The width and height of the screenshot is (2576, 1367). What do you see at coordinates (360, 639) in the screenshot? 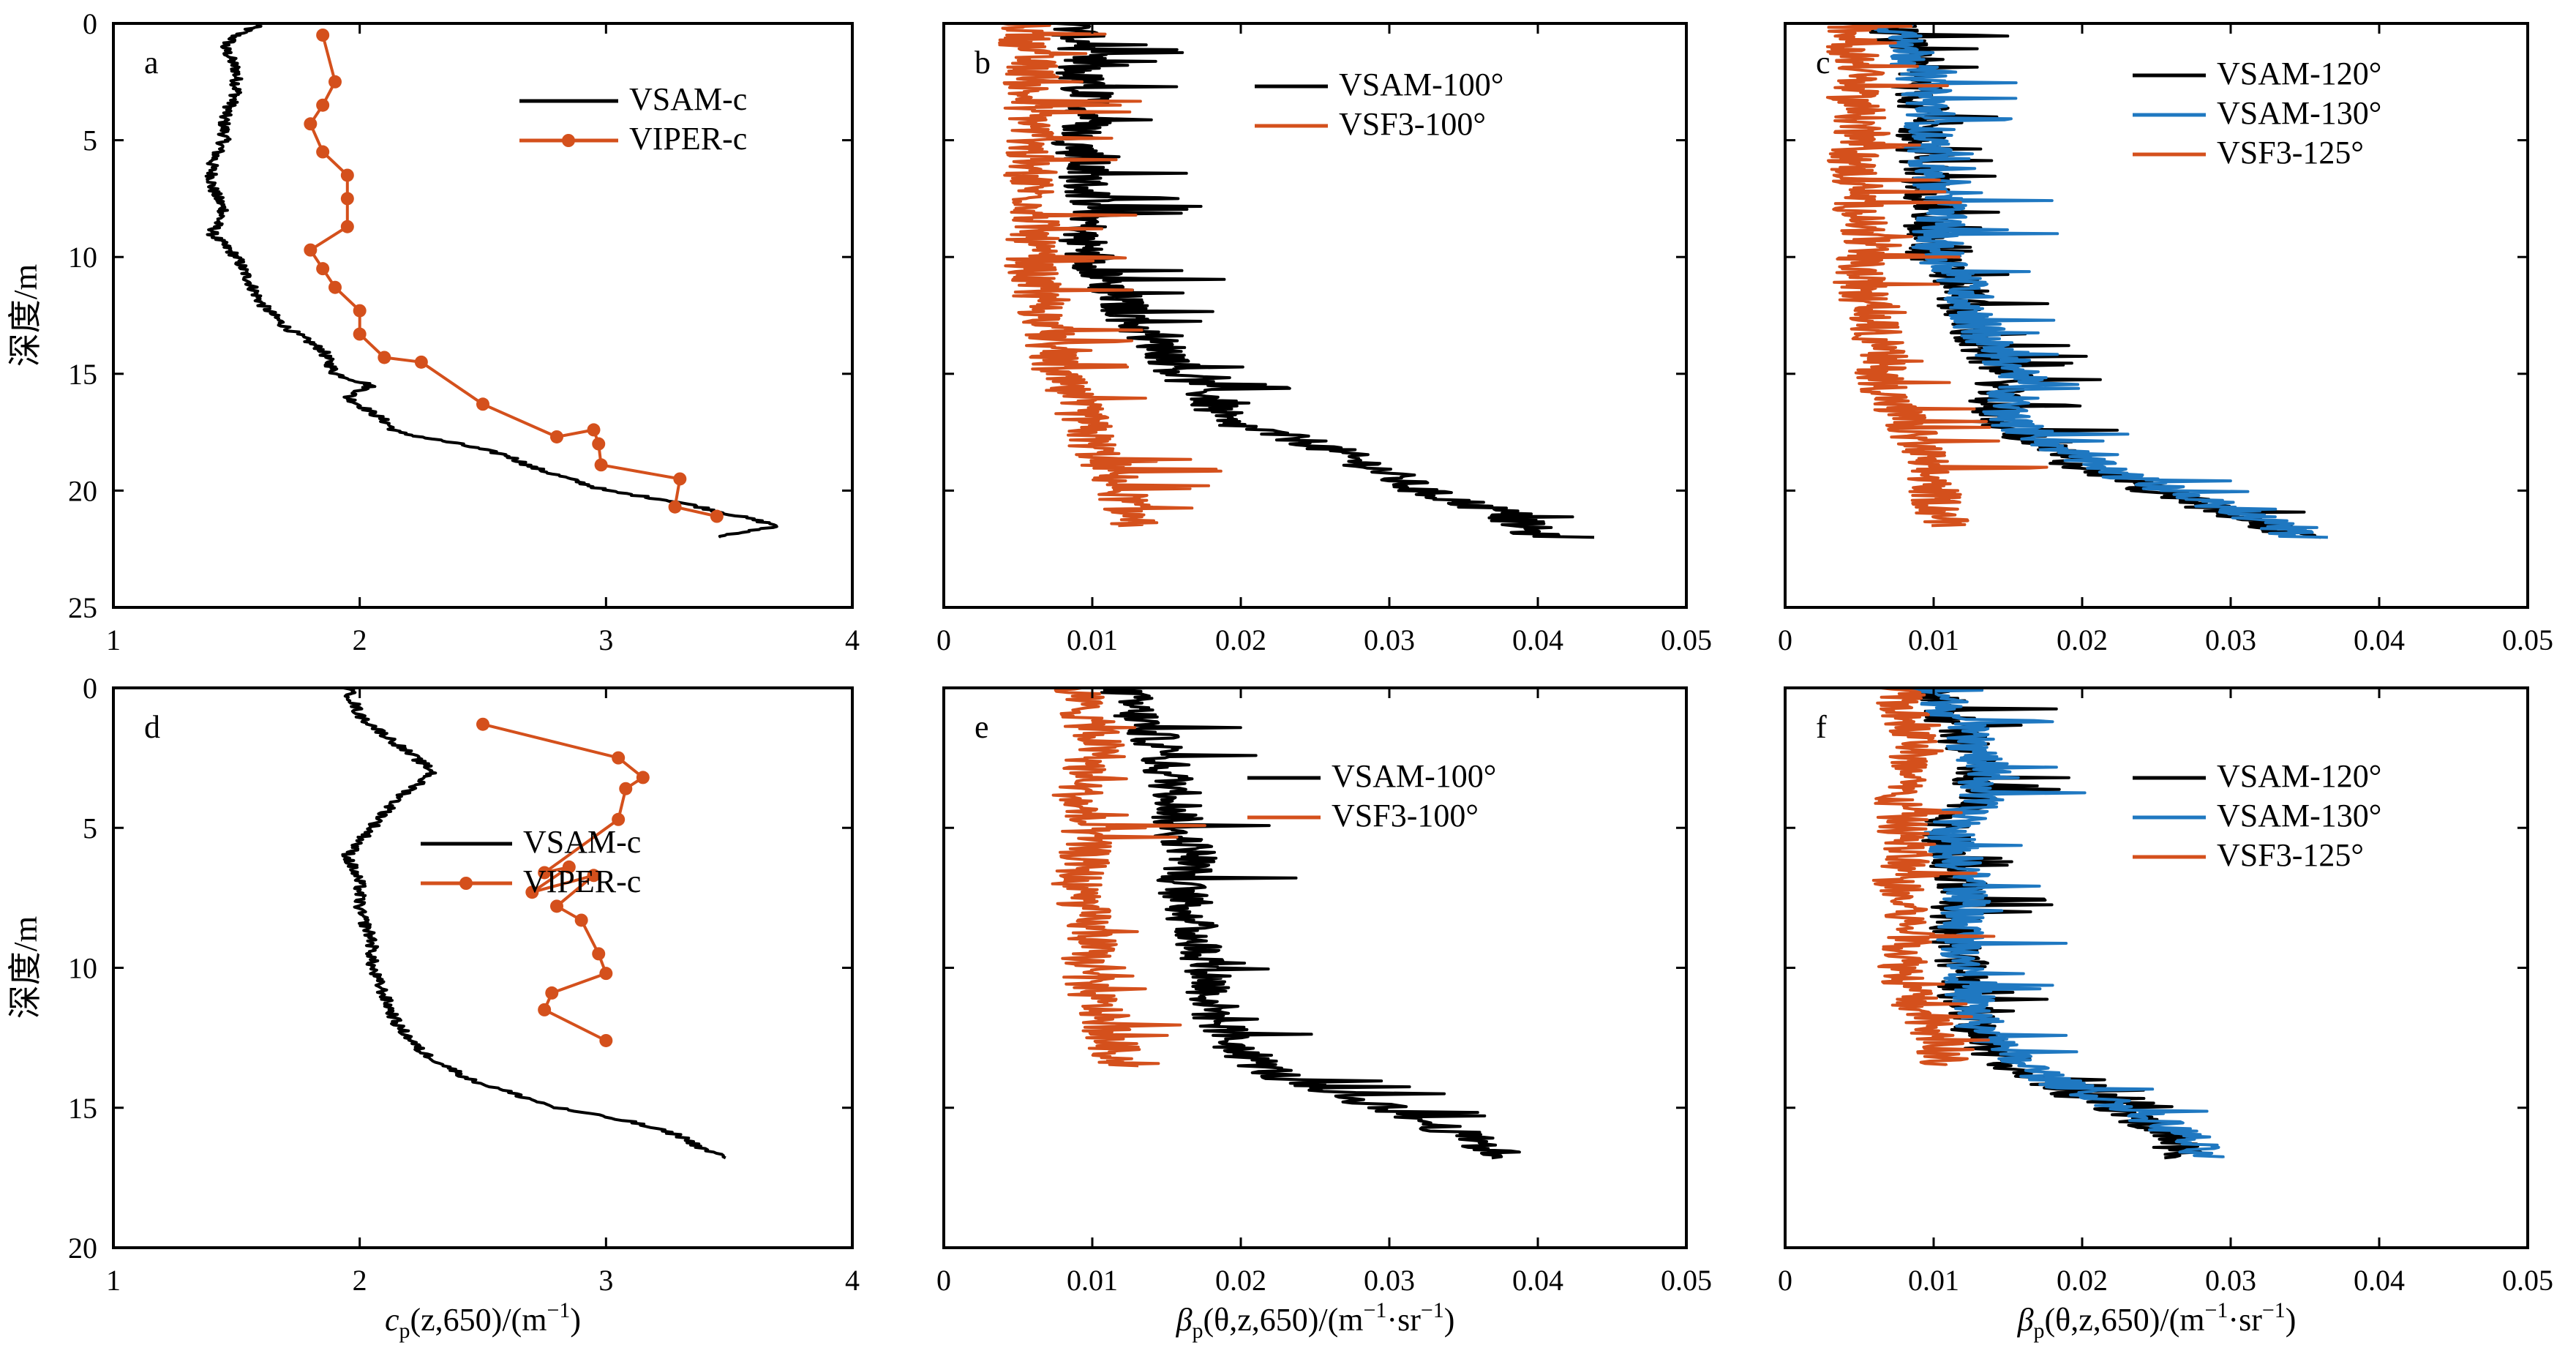
I see `x-tick-label: 2` at bounding box center [360, 639].